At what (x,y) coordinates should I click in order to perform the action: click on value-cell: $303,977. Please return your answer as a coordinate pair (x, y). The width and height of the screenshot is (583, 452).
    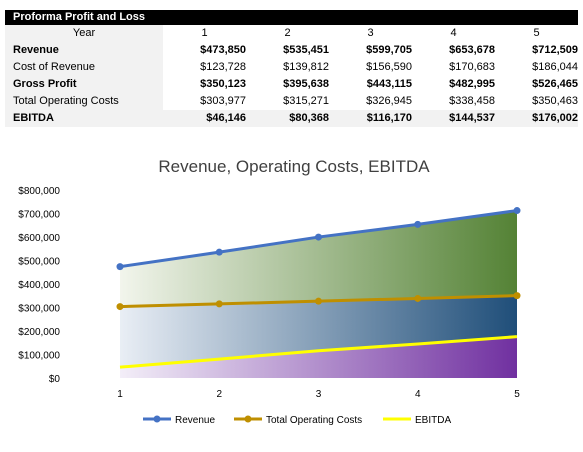
    Looking at the image, I should click on (223, 101).